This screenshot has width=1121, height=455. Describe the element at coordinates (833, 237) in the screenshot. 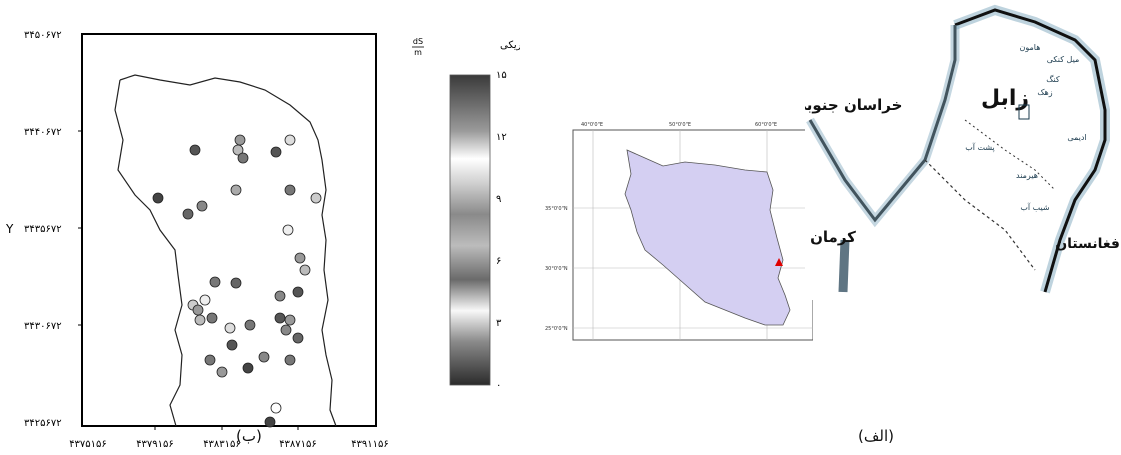

I see `label-kerman: کرمان` at that location.